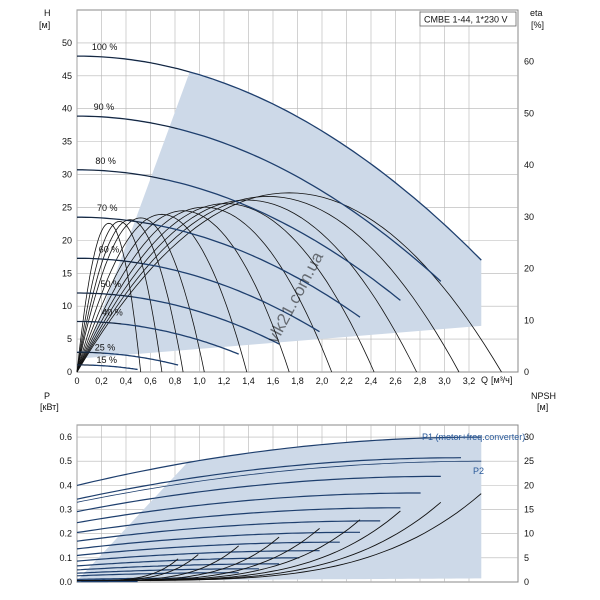  Describe the element at coordinates (105, 347) in the screenshot. I see `speed-label: 25 %` at that location.